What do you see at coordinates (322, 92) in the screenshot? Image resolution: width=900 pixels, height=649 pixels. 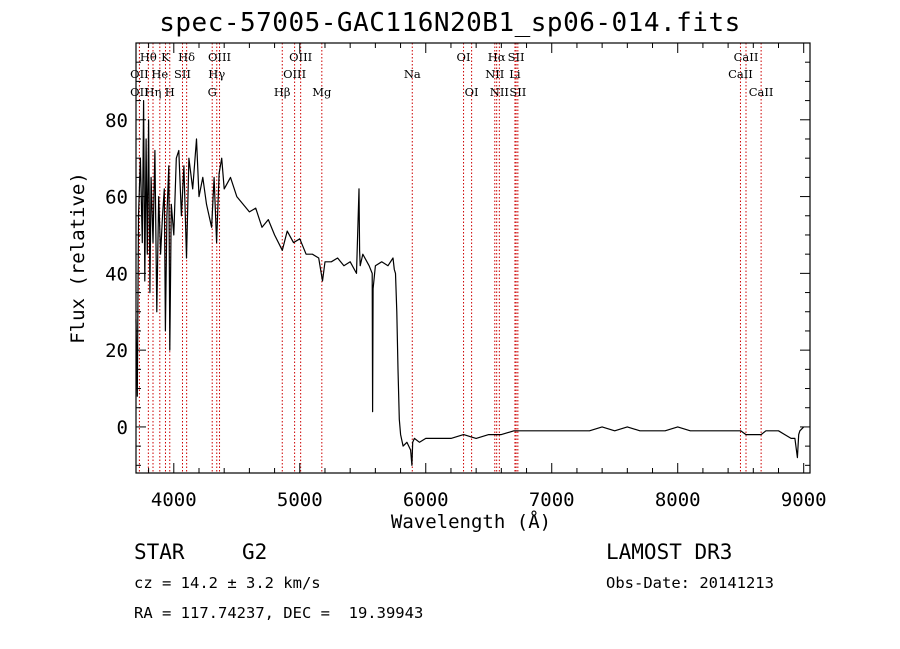 I see `line-label: Mg` at bounding box center [322, 92].